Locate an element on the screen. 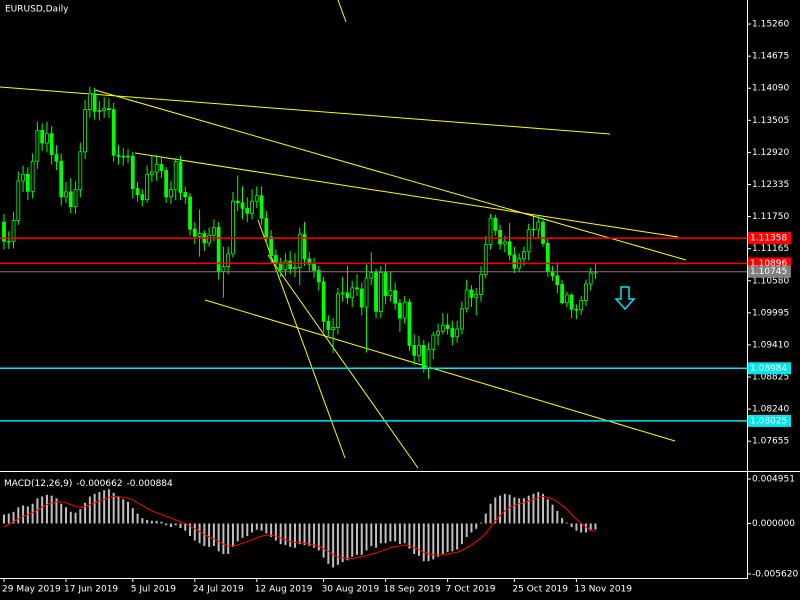 The height and width of the screenshot is (600, 800). y-tick-label: 1.10580 is located at coordinates (770, 281).